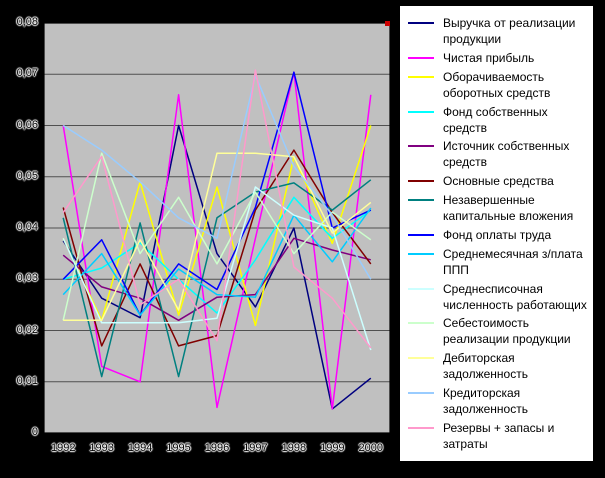  I want to click on legend-item: Основные средства, so click(498, 181).